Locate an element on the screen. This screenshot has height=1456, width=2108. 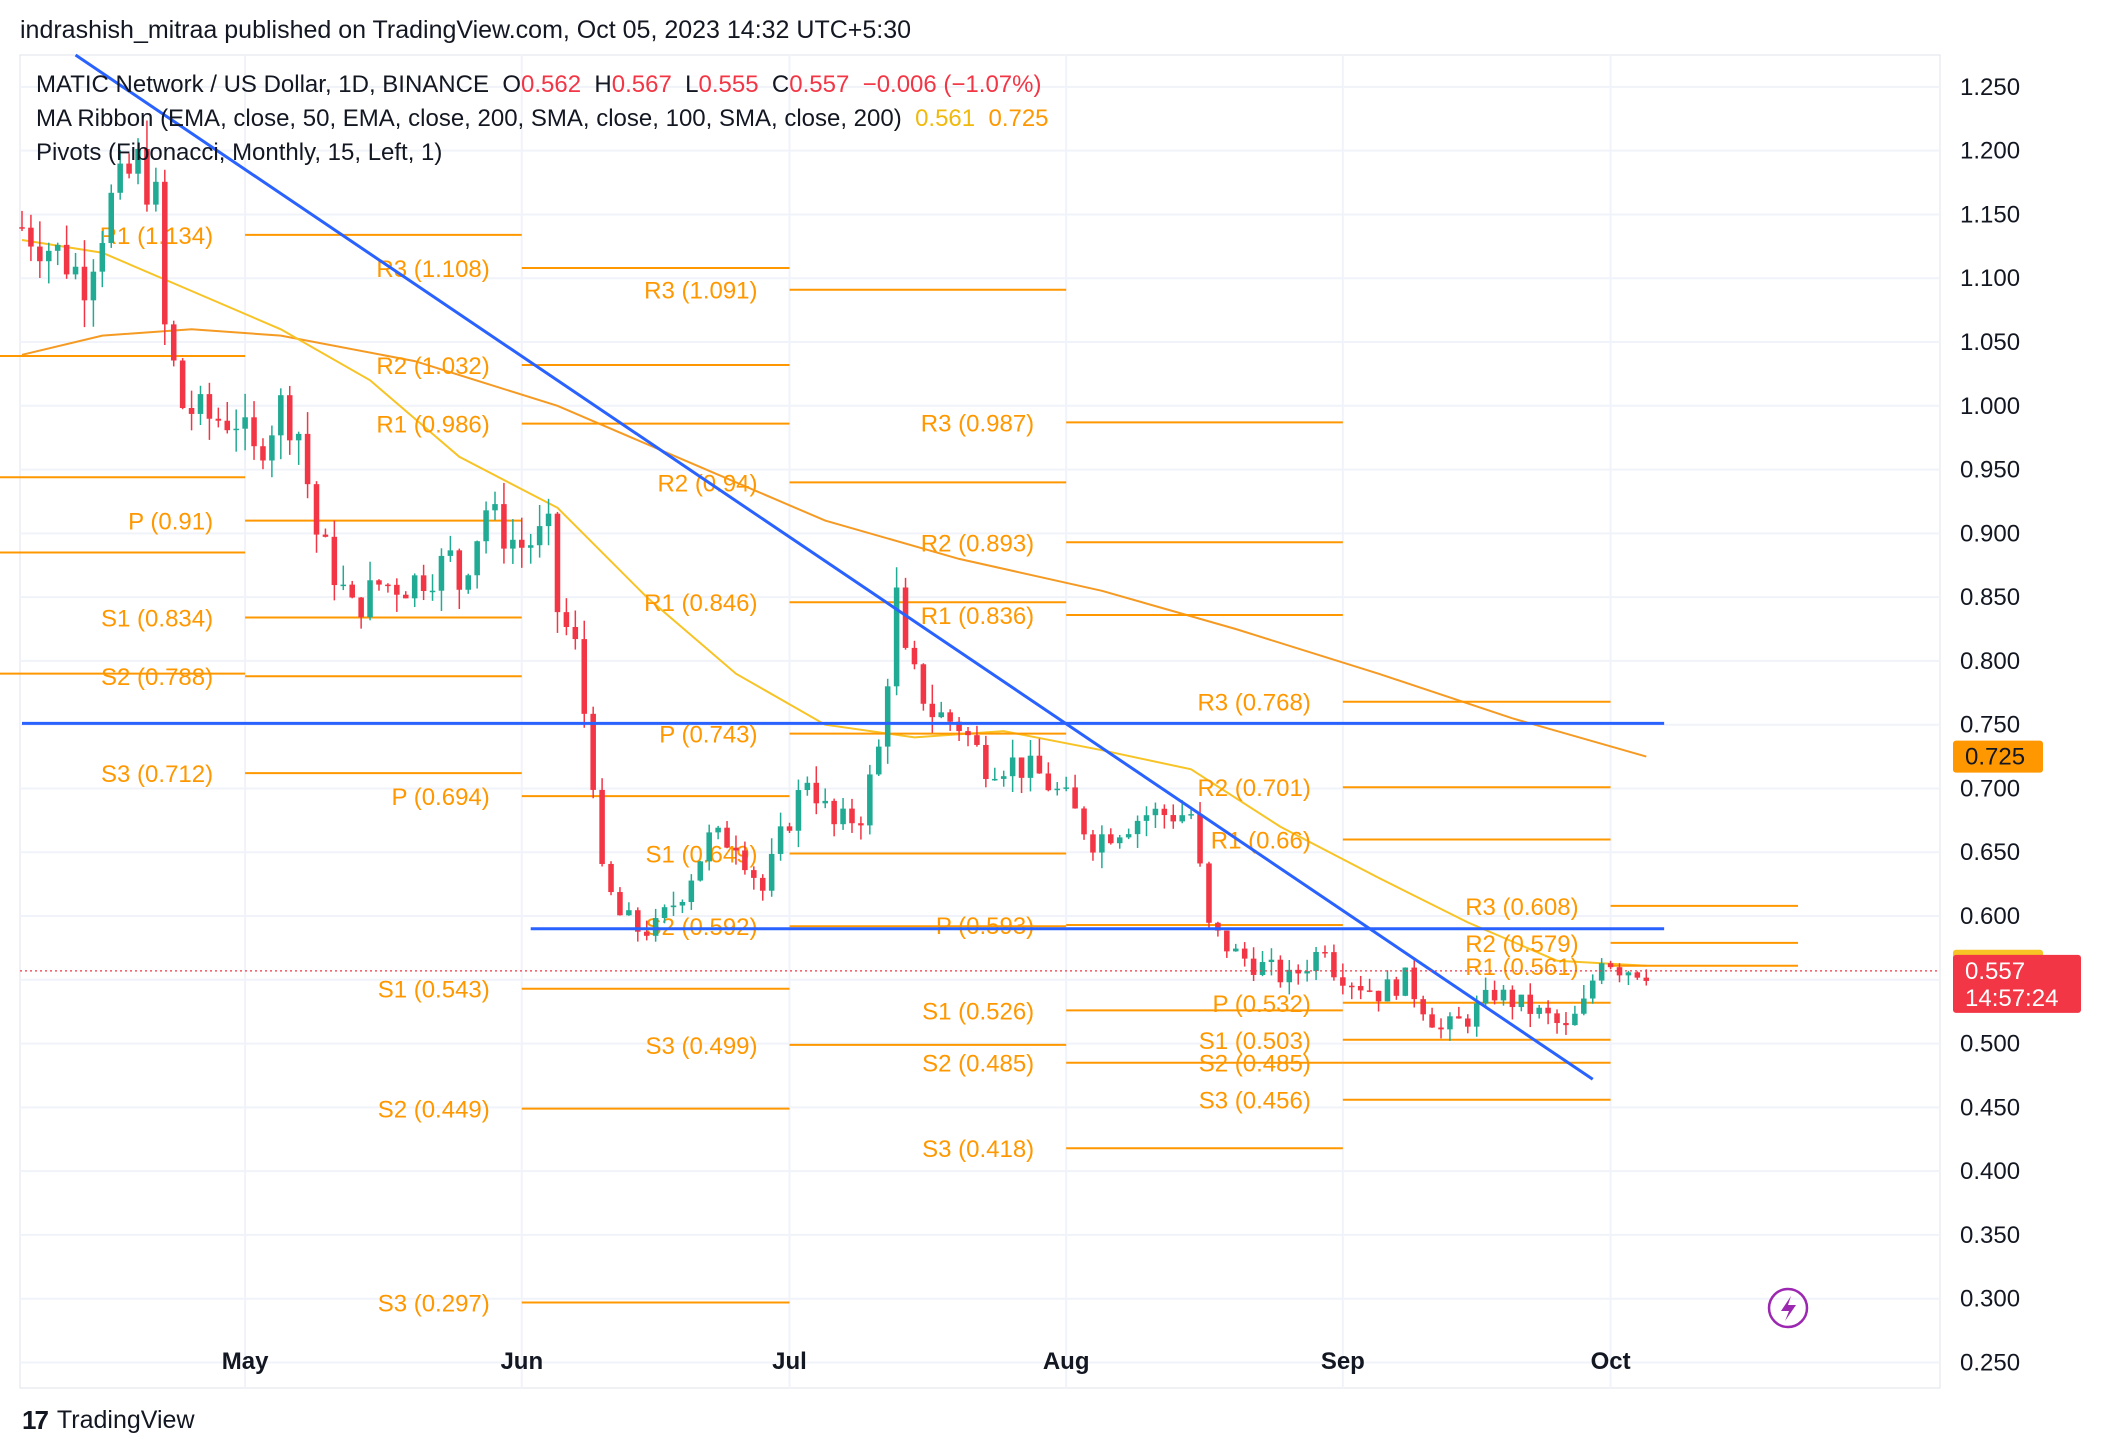
y-tick-label: 0.800 is located at coordinates (1990, 661).